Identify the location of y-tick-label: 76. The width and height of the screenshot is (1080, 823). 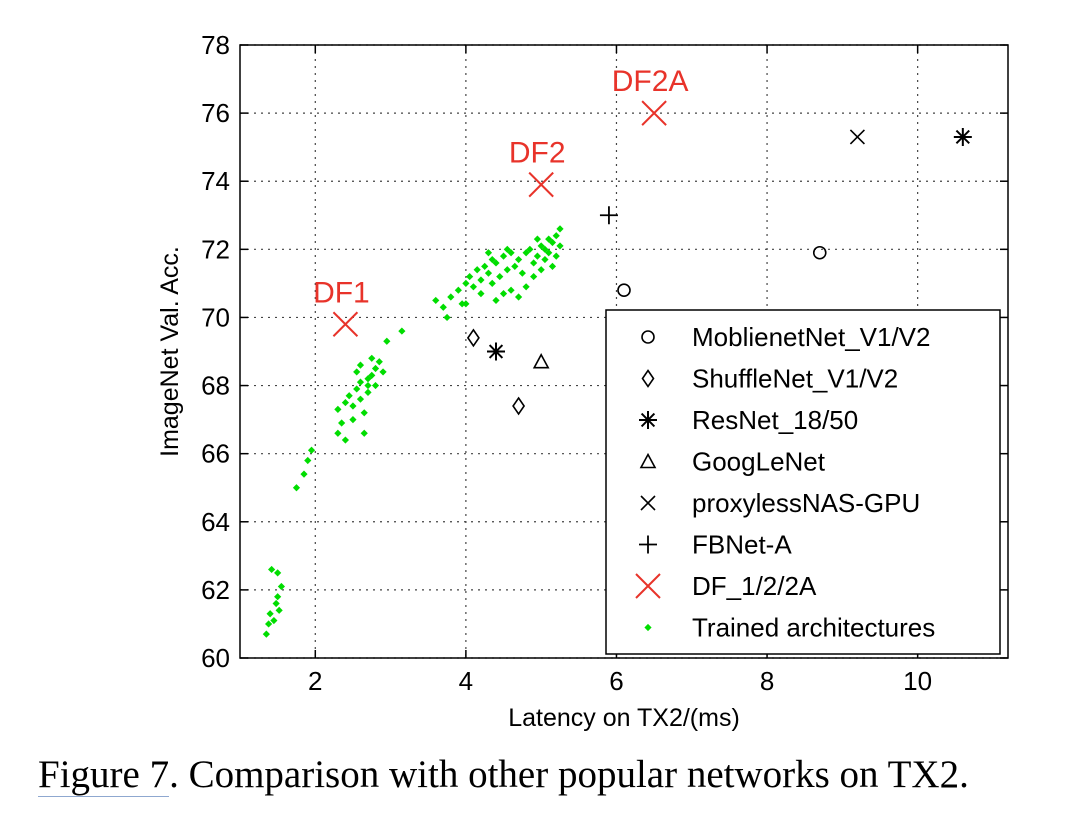
(215, 113).